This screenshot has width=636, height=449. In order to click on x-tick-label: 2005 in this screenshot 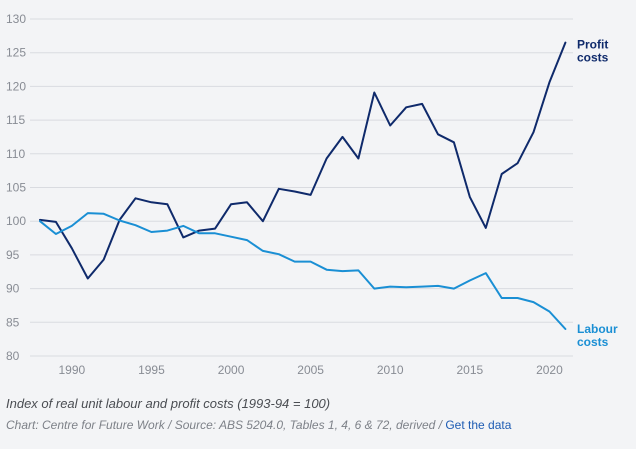, I will do `click(310, 370)`.